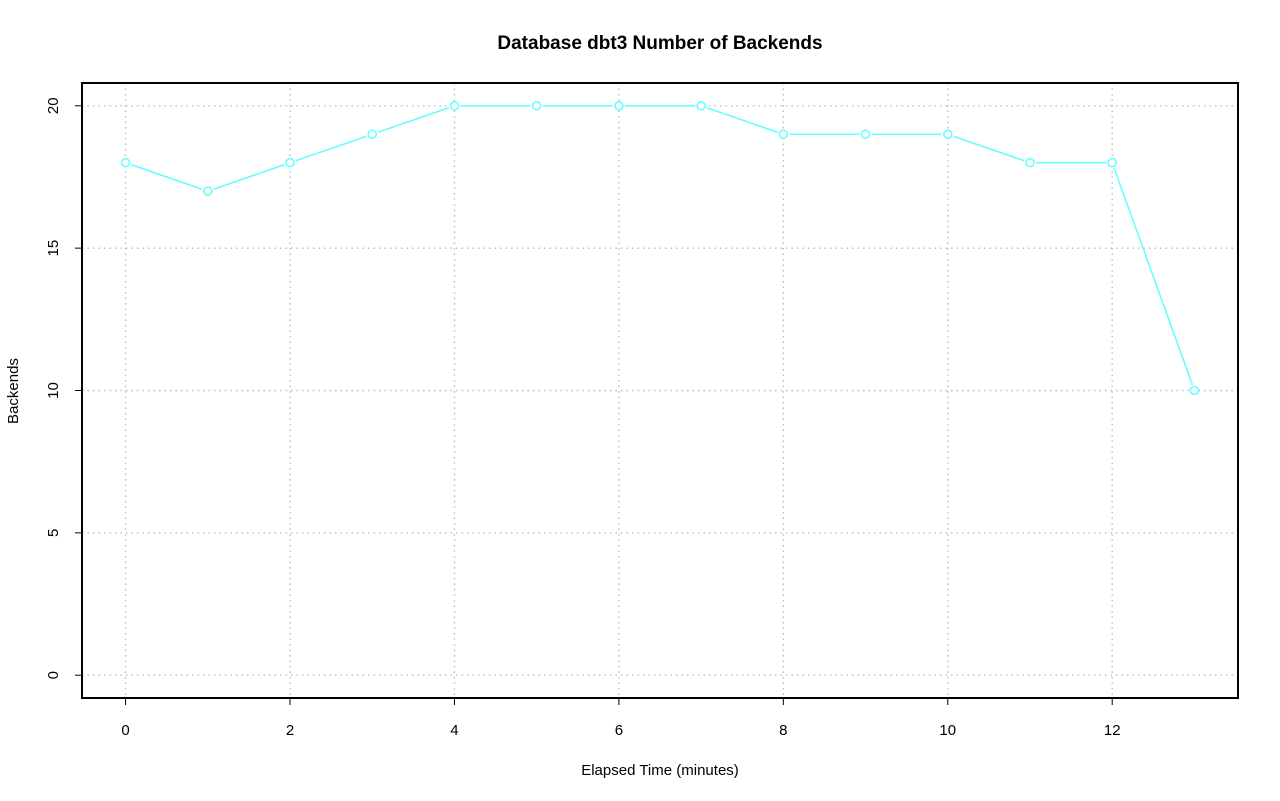  What do you see at coordinates (53, 390) in the screenshot?
I see `y-tick-label: 10` at bounding box center [53, 390].